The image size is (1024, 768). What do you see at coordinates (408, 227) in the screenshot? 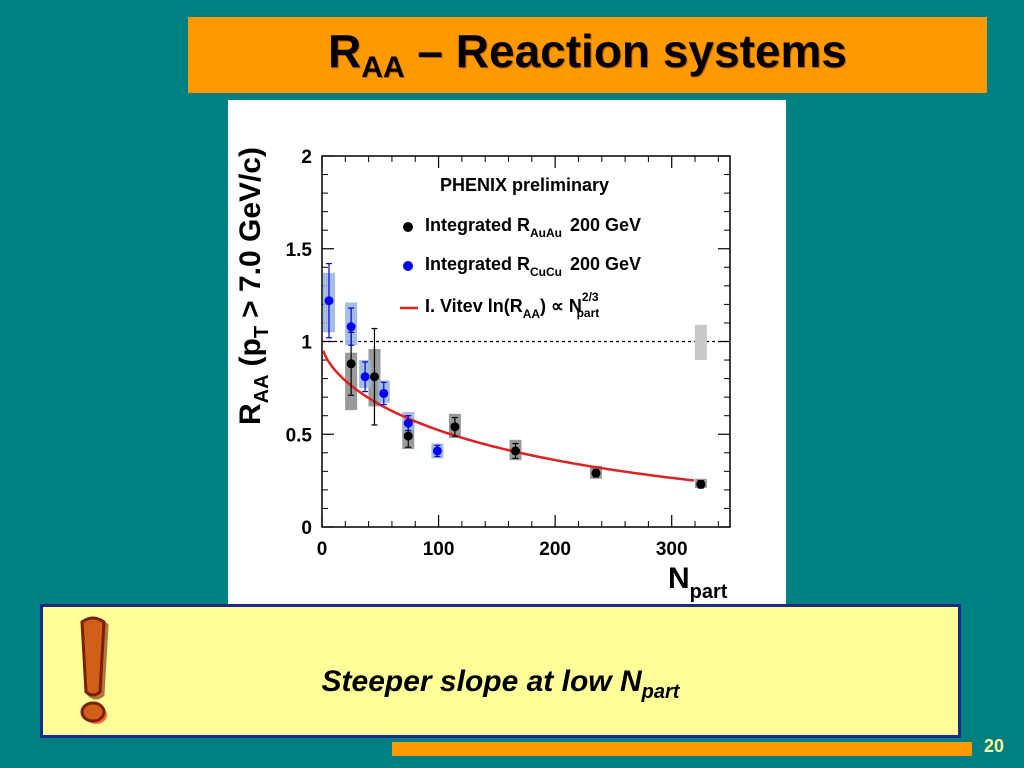
I see `legend-marker-auau` at bounding box center [408, 227].